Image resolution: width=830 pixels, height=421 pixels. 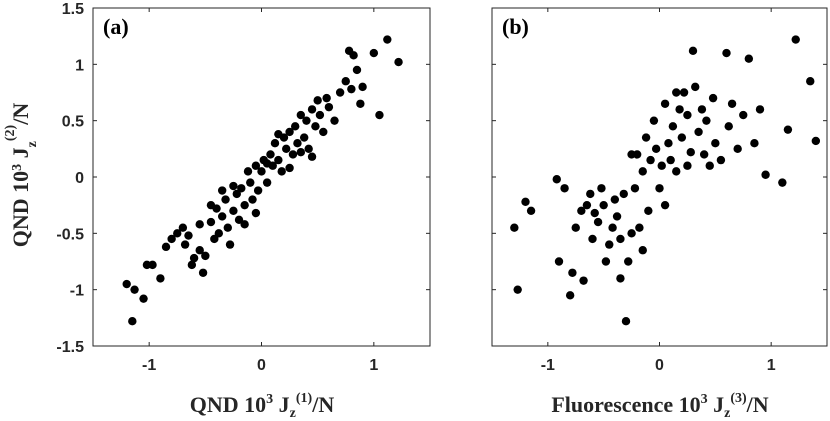 What do you see at coordinates (70, 347) in the screenshot?
I see `panel-a-y-tick-label: -1.5` at bounding box center [70, 347].